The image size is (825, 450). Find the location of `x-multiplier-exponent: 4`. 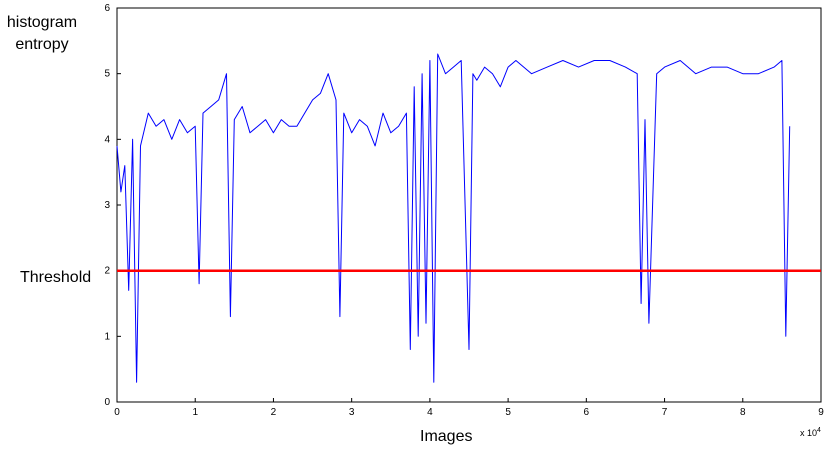

x-multiplier-exponent: 4 is located at coordinates (819, 430).